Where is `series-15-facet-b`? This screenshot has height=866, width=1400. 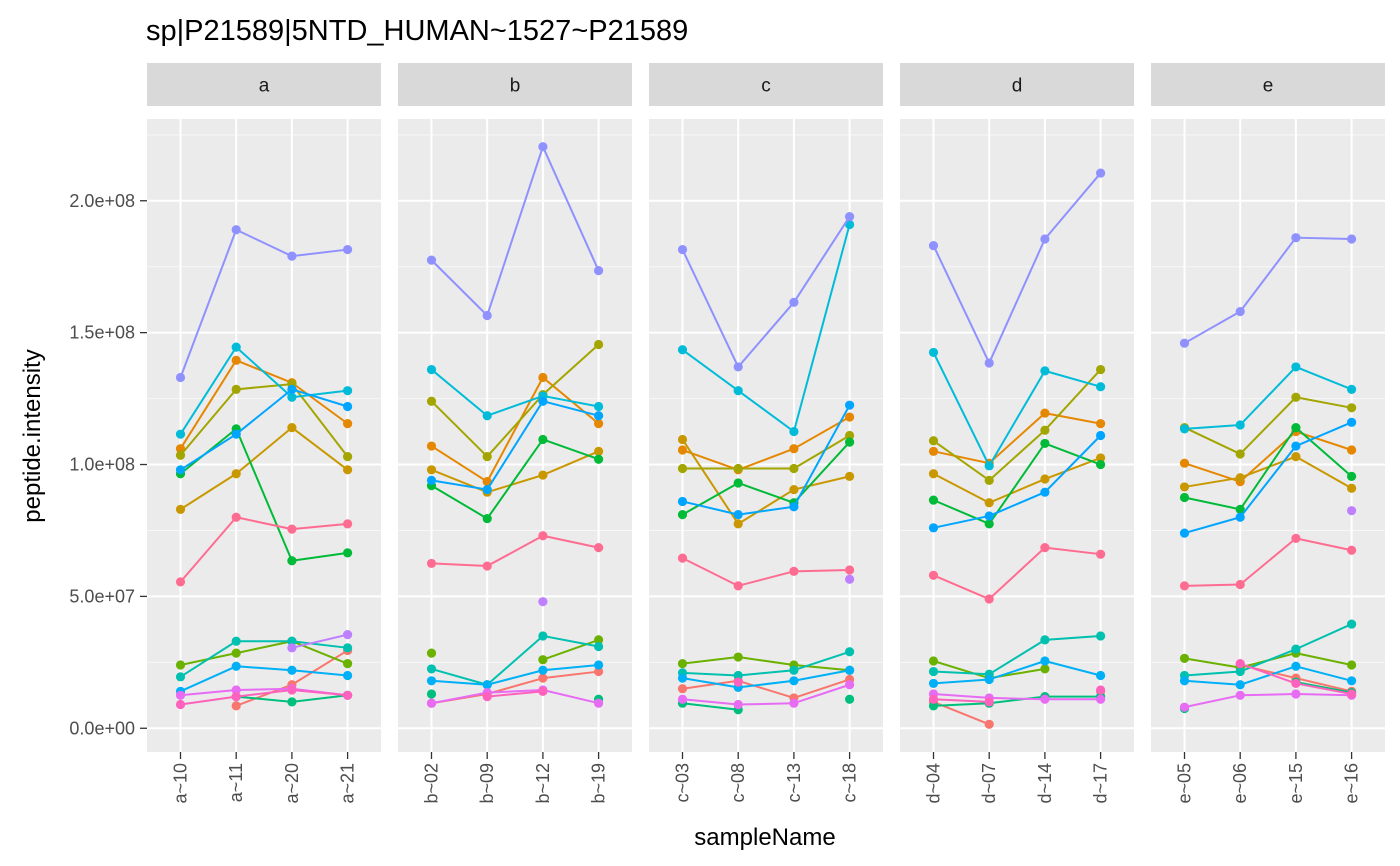 series-15-facet-b is located at coordinates (515, 551).